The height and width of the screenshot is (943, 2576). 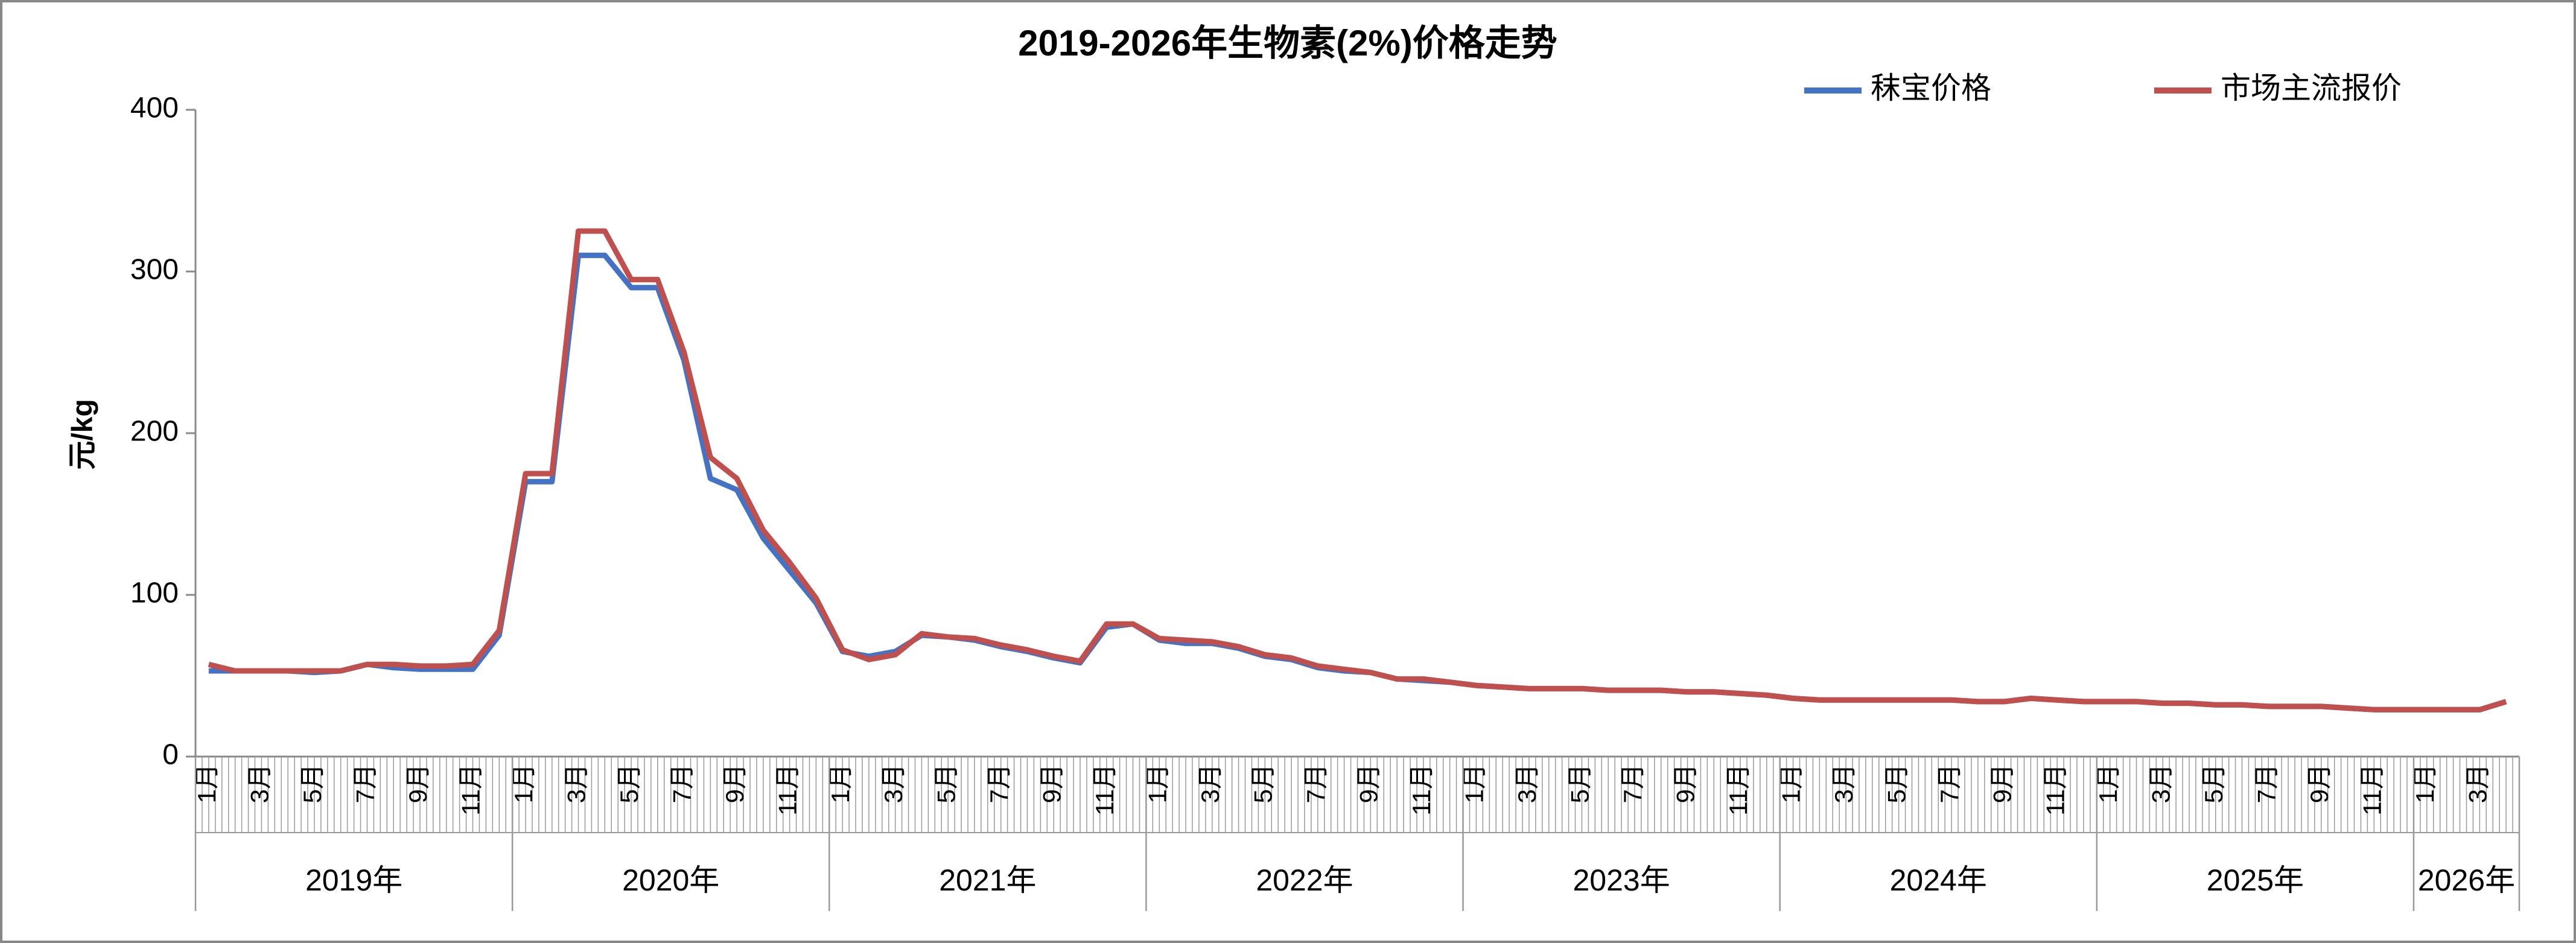 What do you see at coordinates (154, 270) in the screenshot?
I see `y-tick-label: 300` at bounding box center [154, 270].